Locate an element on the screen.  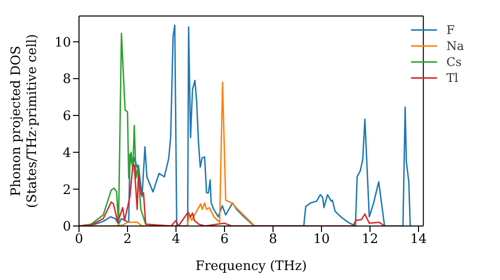
x-axis-title: Frequency (THz) is located at coordinates (251, 266).